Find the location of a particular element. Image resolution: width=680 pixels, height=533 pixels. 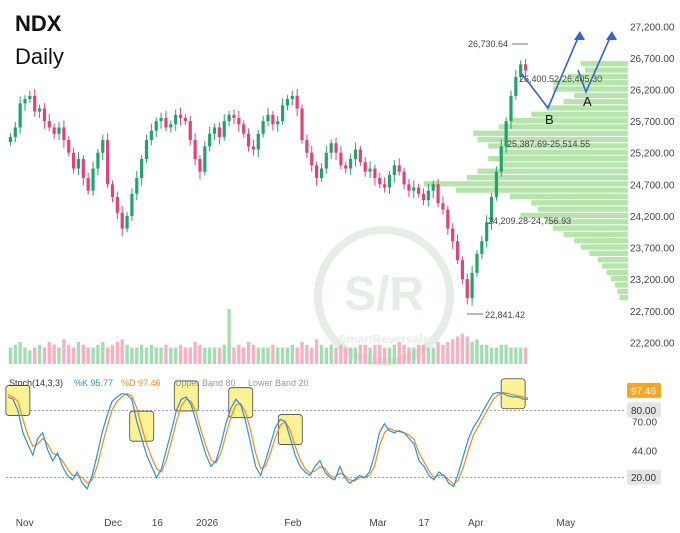

time-tick-label: Mar is located at coordinates (378, 523).